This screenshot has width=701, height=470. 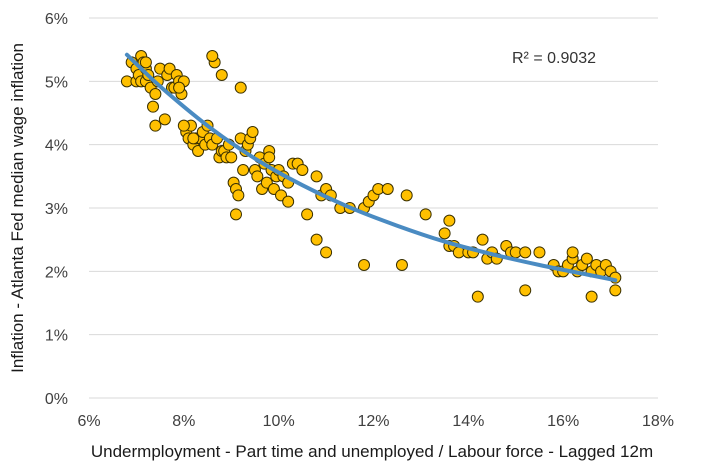 What do you see at coordinates (279, 421) in the screenshot?
I see `x-tick-label: 10%` at bounding box center [279, 421].